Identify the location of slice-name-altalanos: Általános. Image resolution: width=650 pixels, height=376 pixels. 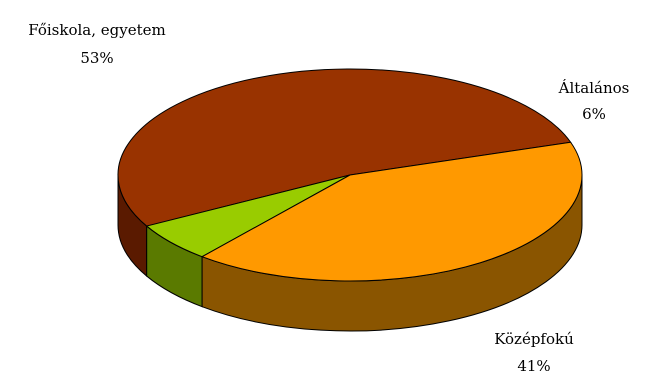
(594, 88).